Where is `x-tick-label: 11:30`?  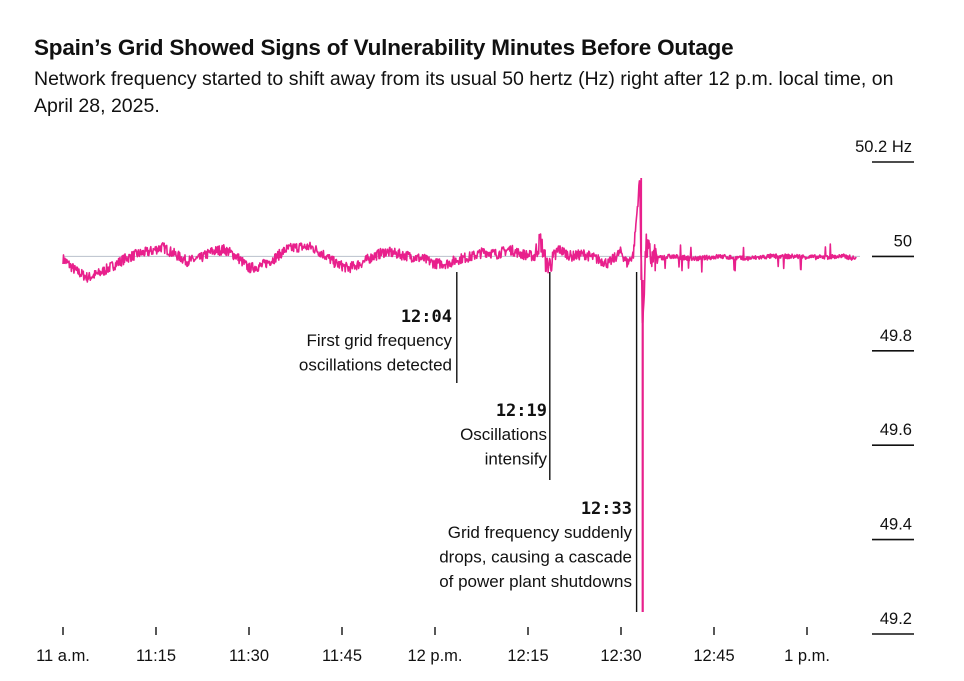
x-tick-label: 11:30 is located at coordinates (249, 656).